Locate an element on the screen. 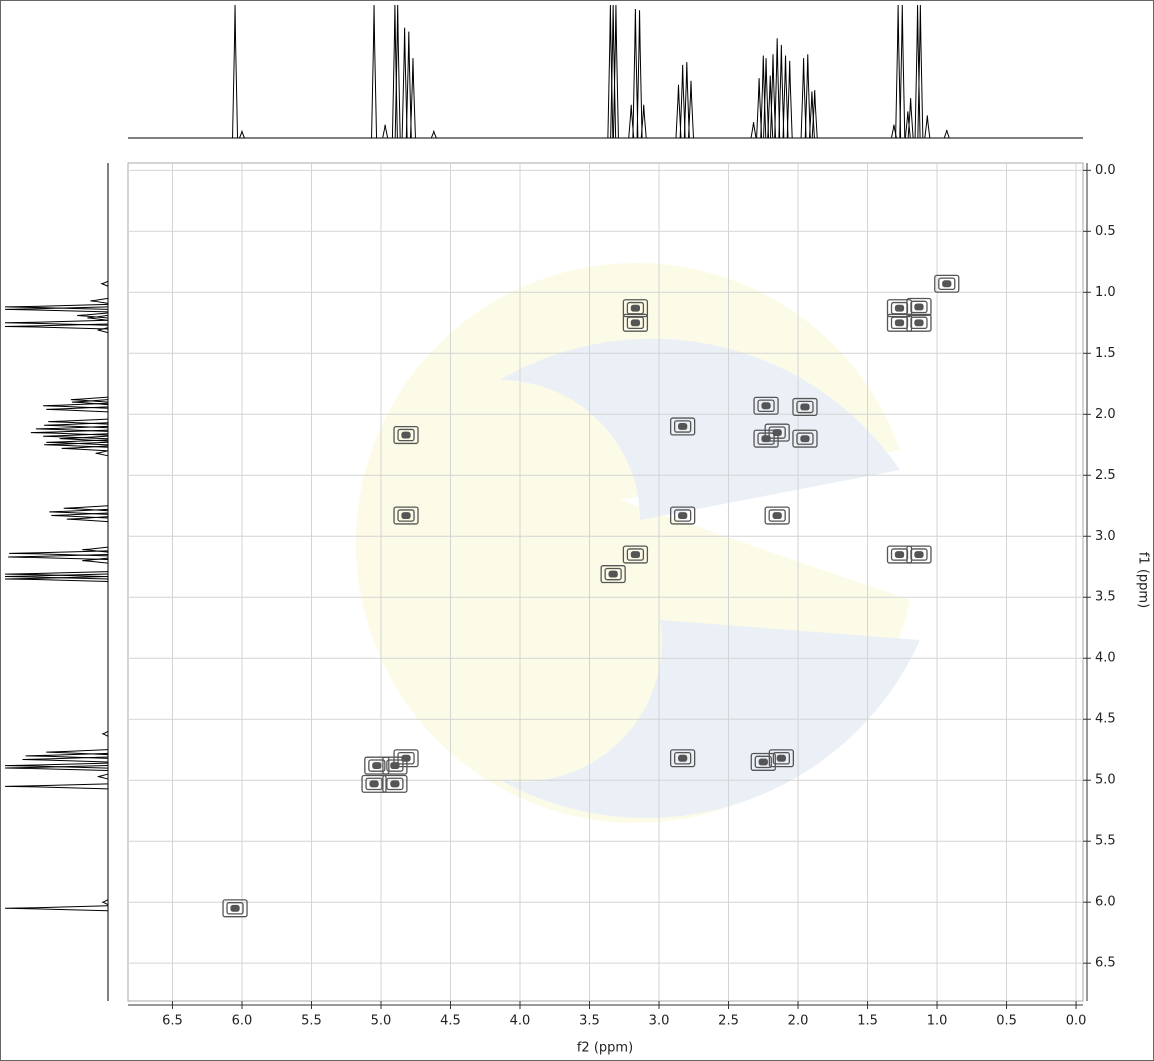  y-tick-label: 3.5 is located at coordinates (1105, 597).